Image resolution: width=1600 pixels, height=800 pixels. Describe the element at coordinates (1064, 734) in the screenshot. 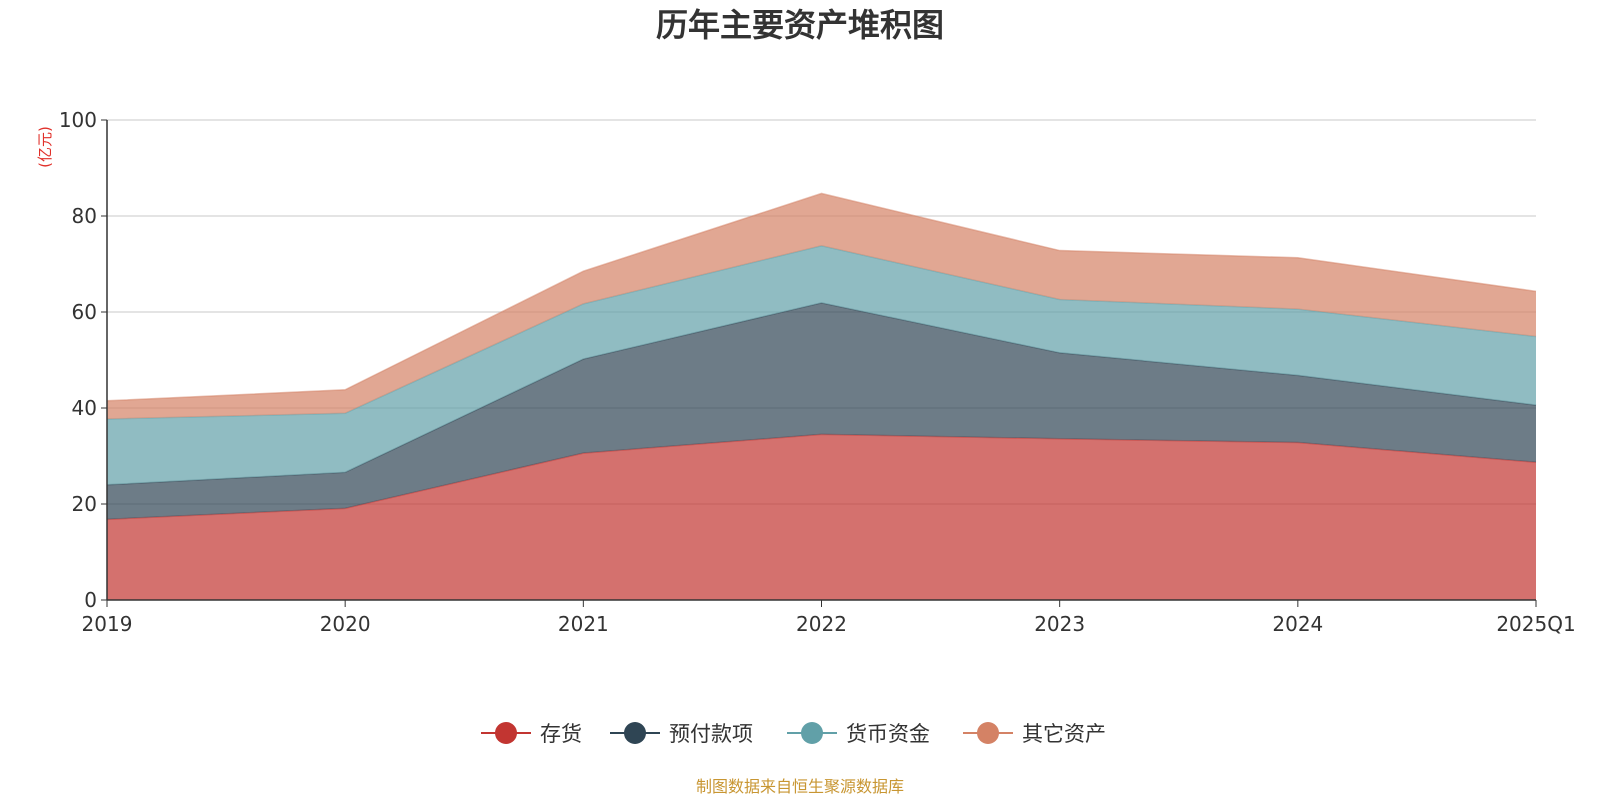

I see `legend-label: 其它资产` at that location.